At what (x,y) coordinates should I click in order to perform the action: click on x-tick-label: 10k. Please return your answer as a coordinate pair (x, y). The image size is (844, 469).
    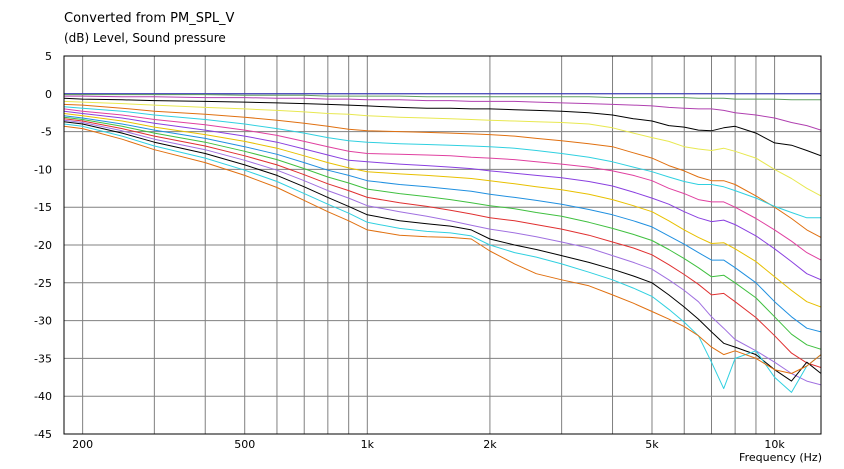
    Looking at the image, I should click on (774, 444).